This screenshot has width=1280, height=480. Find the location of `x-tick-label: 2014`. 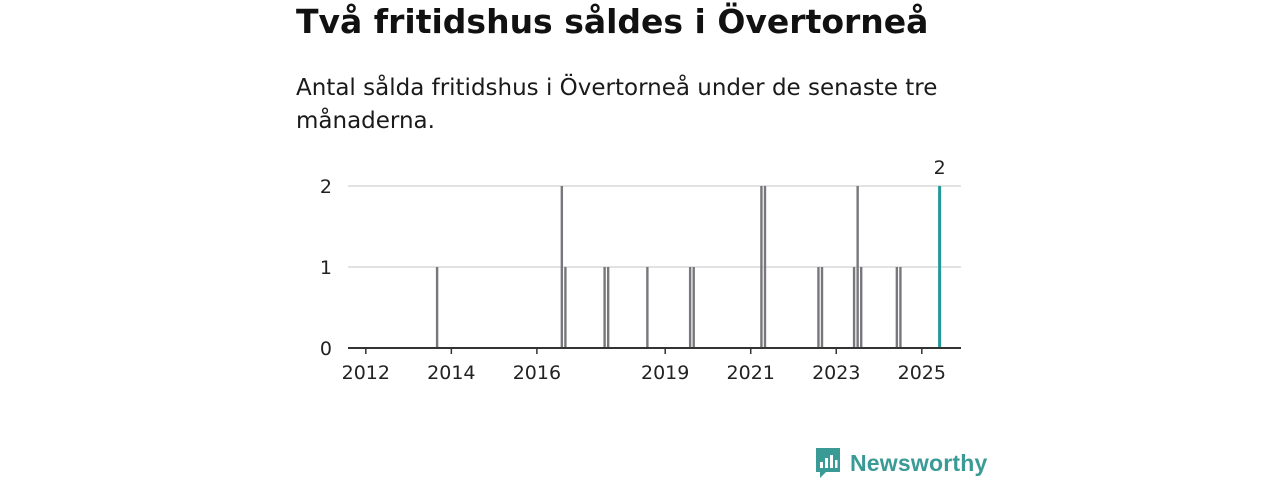

x-tick-label: 2014 is located at coordinates (451, 373).